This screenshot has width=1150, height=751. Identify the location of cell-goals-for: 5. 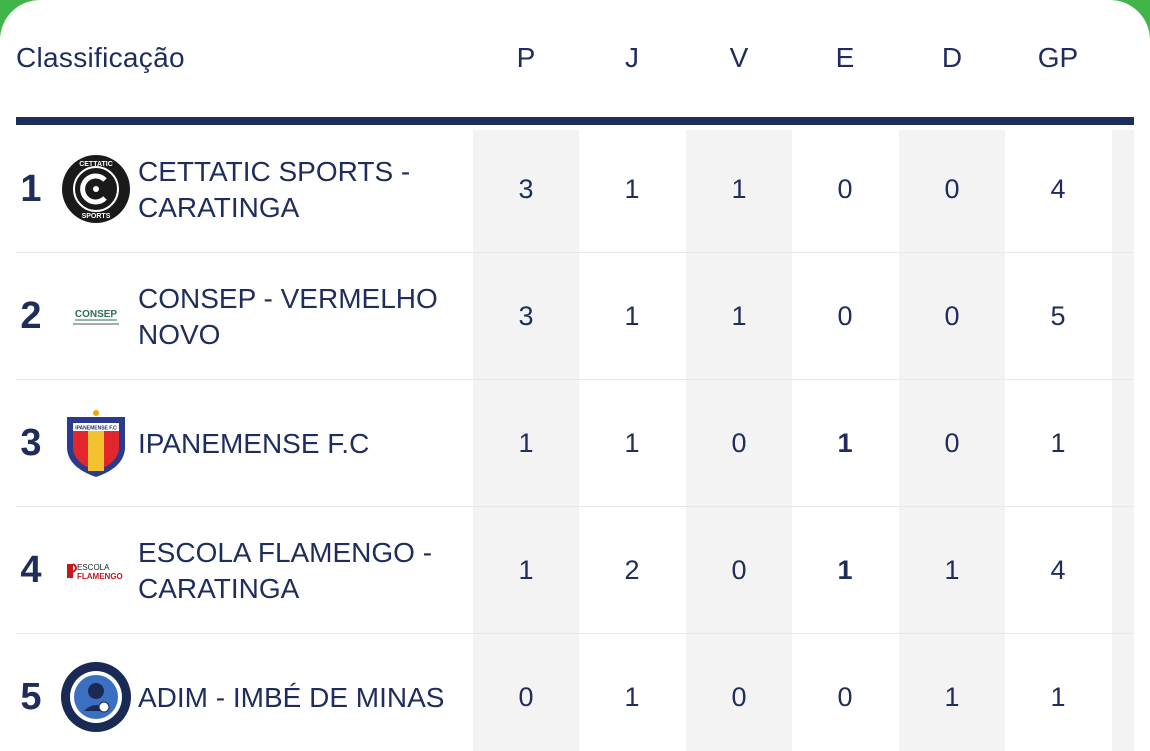
(1058, 316).